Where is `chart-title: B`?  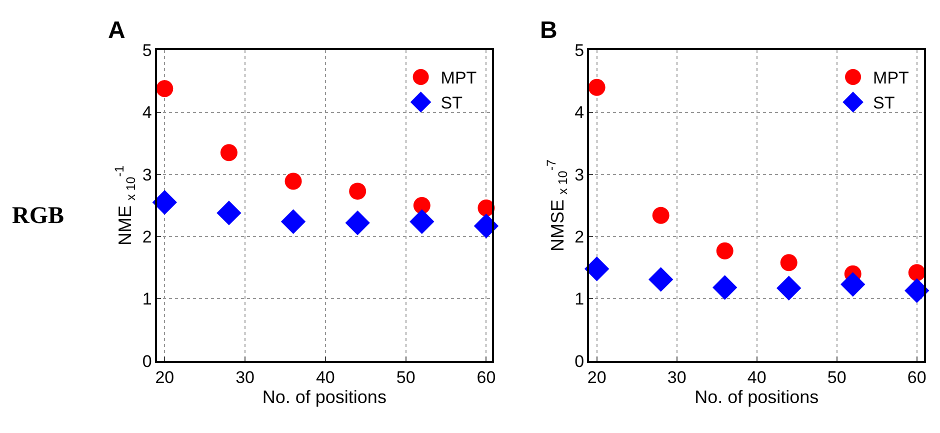 chart-title: B is located at coordinates (549, 30).